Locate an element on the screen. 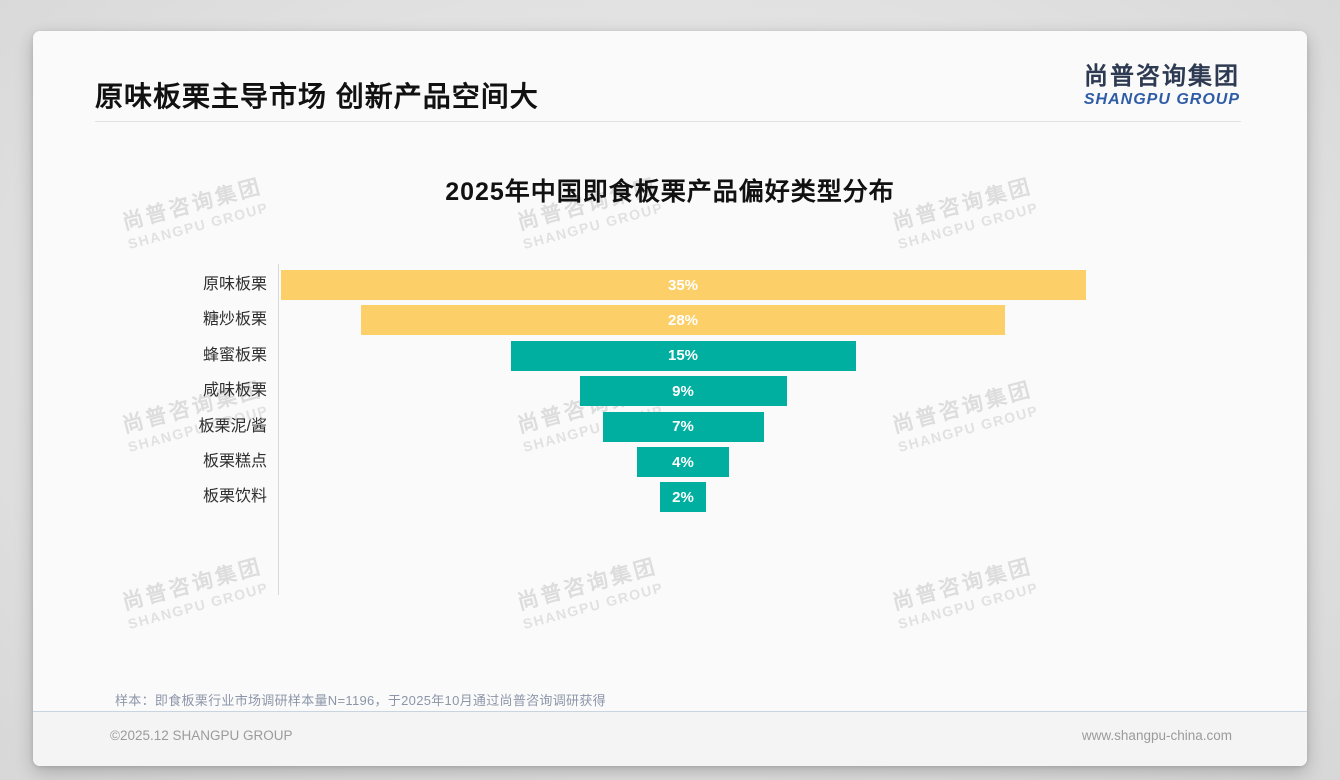  bar: 7% is located at coordinates (683, 426).